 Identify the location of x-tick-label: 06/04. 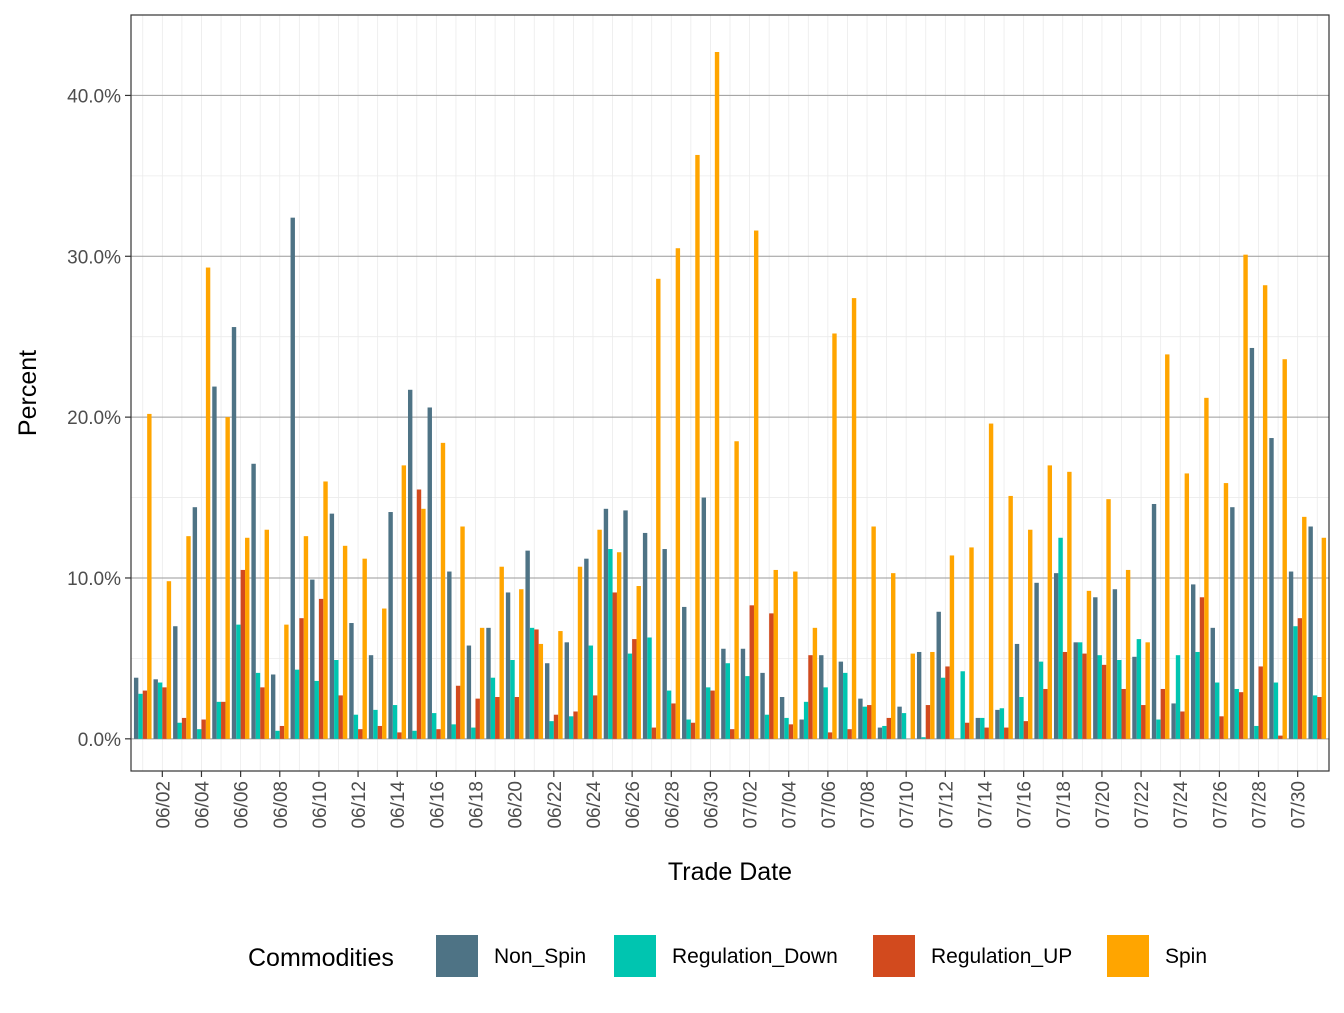
(202, 805).